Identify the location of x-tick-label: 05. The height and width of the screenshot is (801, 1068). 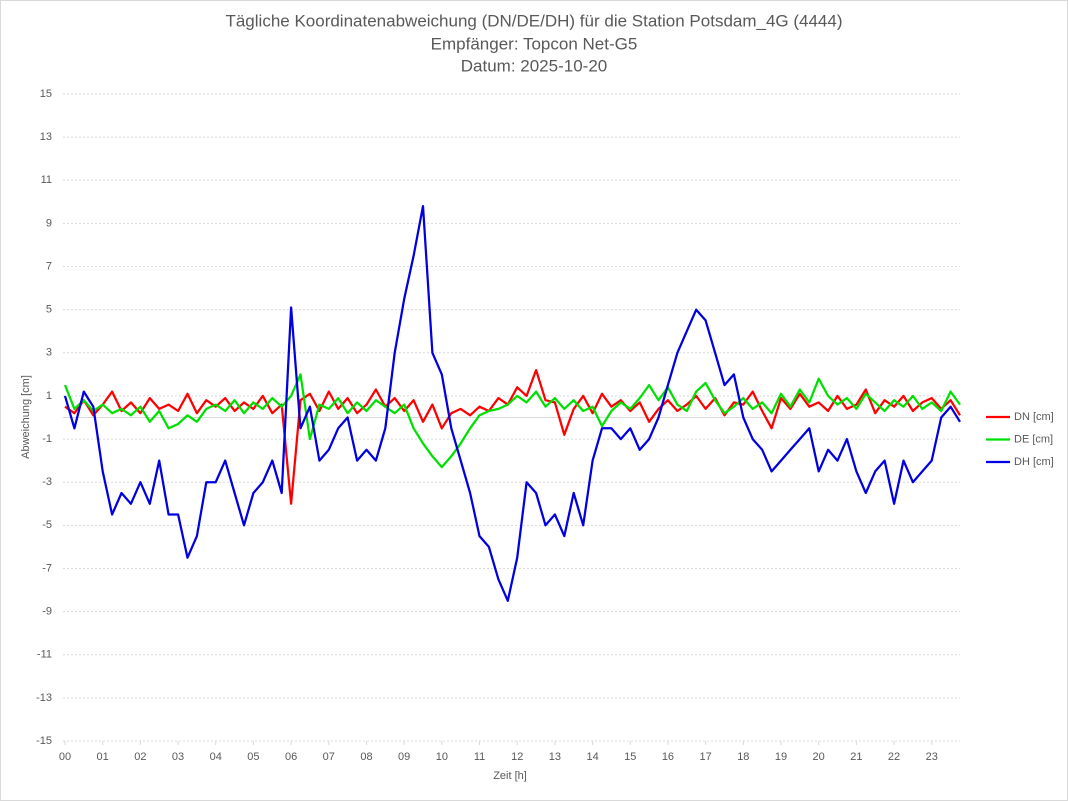
(253, 757).